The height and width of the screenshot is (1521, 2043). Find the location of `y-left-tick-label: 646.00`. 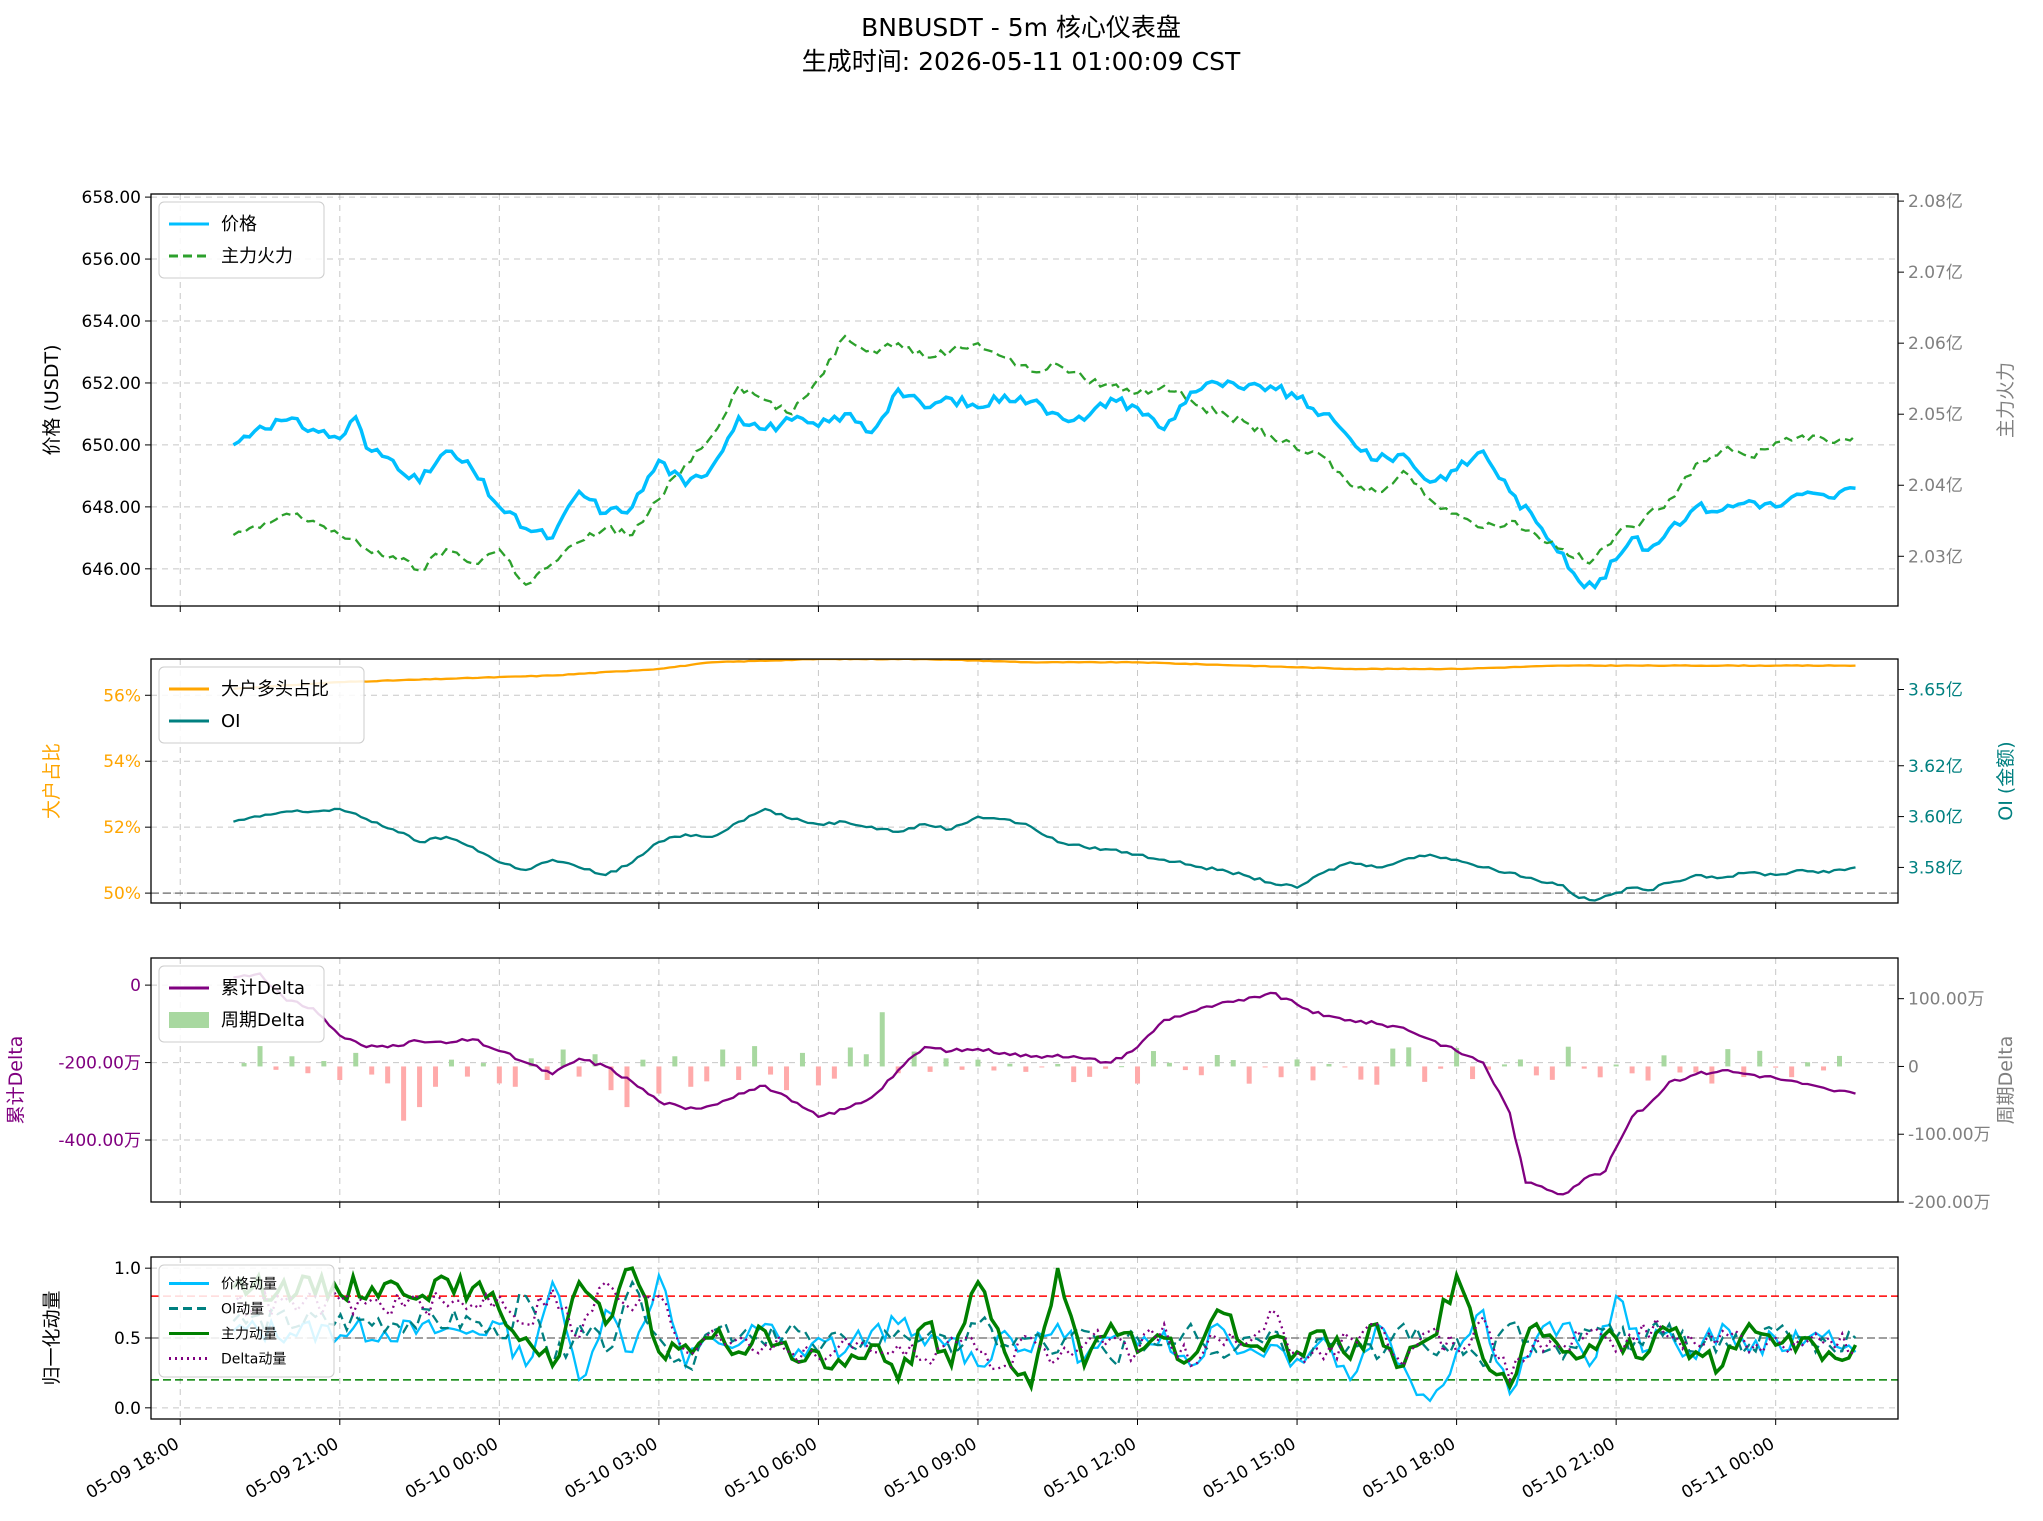

y-left-tick-label: 646.00 is located at coordinates (111, 570).